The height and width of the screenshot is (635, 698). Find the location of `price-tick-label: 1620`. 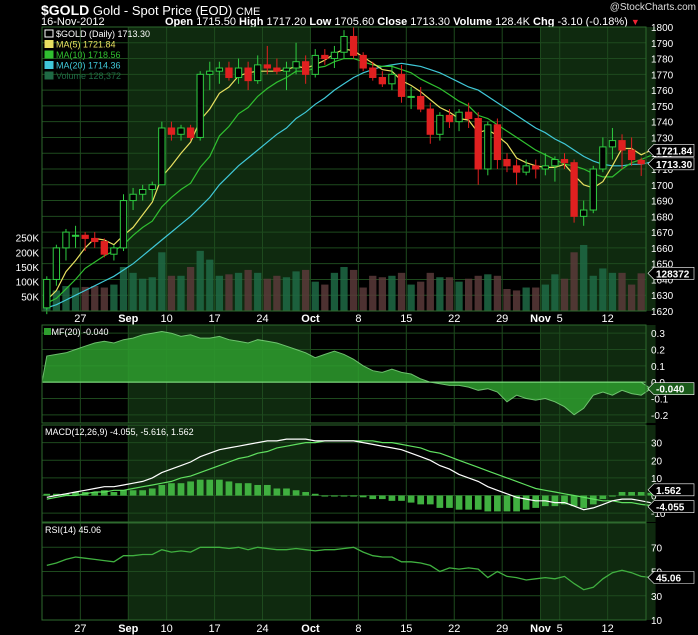

price-tick-label: 1620 is located at coordinates (662, 312).